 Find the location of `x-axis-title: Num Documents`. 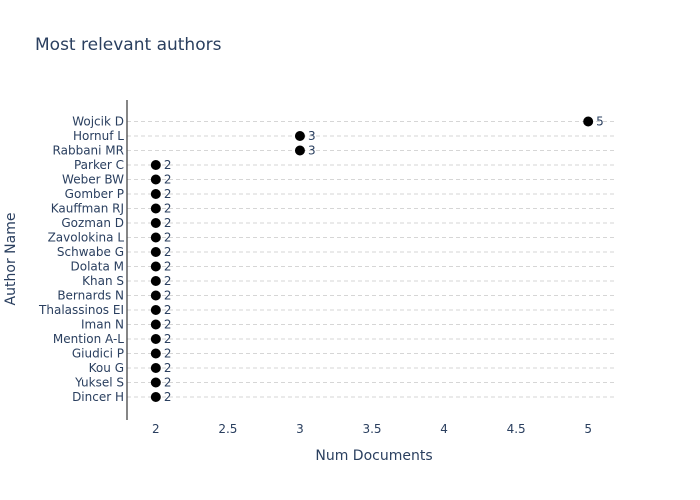

x-axis-title: Num Documents is located at coordinates (373, 456).